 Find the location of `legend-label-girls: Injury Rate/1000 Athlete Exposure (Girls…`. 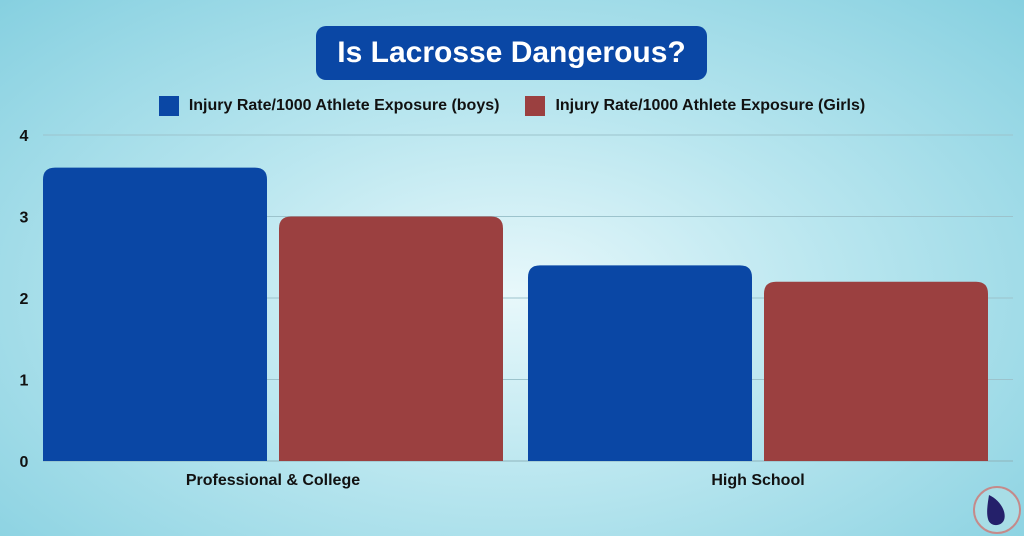

legend-label-girls: Injury Rate/1000 Athlete Exposure (Girls… is located at coordinates (710, 105).